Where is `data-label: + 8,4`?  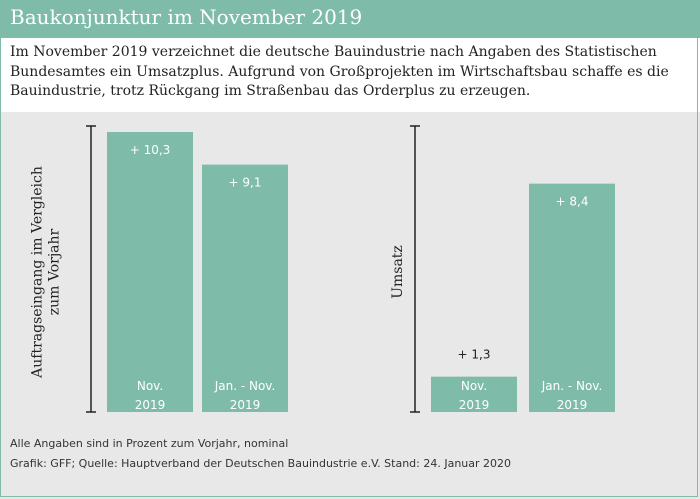 data-label: + 8,4 is located at coordinates (572, 202).